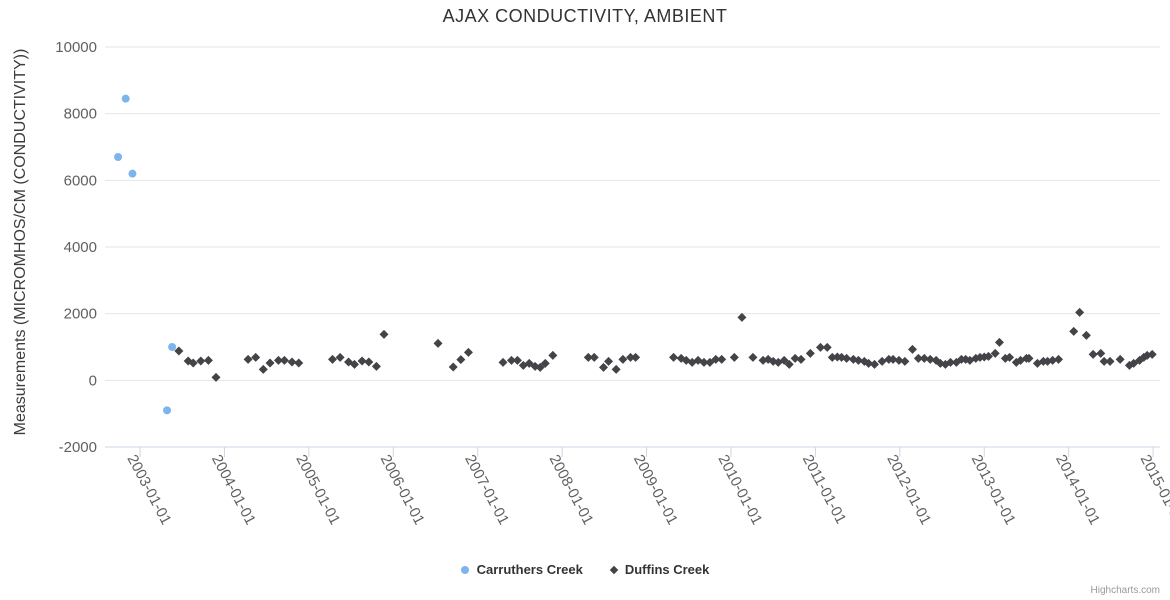  Describe the element at coordinates (824, 489) in the screenshot. I see `x-axis-label: 2011-01-01` at that location.